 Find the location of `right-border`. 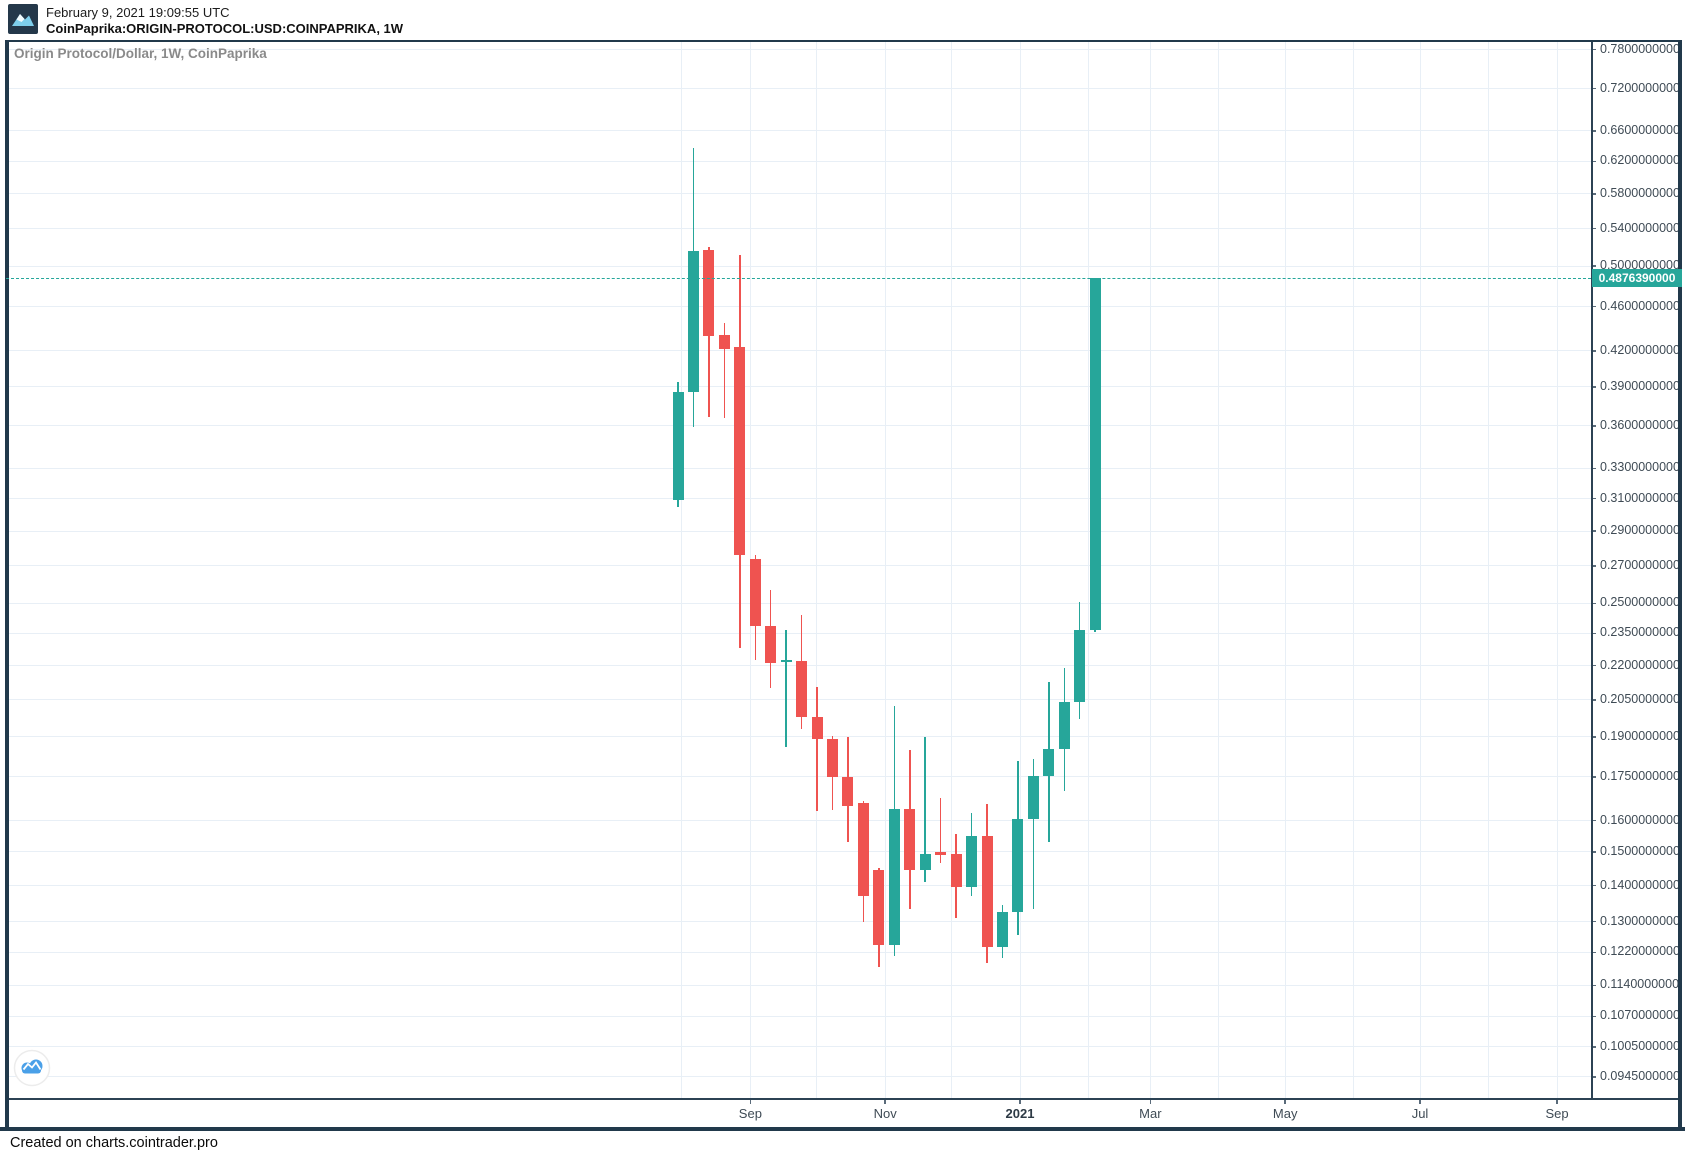

right-border is located at coordinates (1680, 586).